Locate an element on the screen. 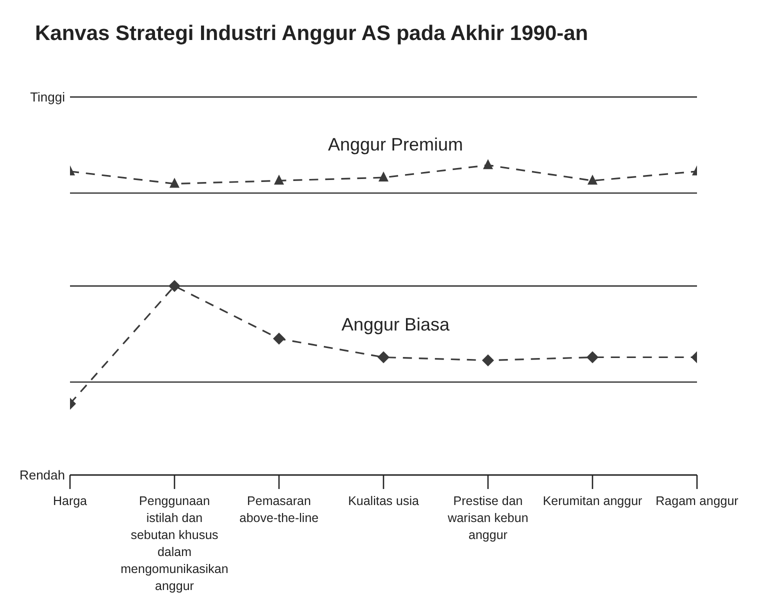  x-tick-label: Kualitas usia is located at coordinates (383, 501).